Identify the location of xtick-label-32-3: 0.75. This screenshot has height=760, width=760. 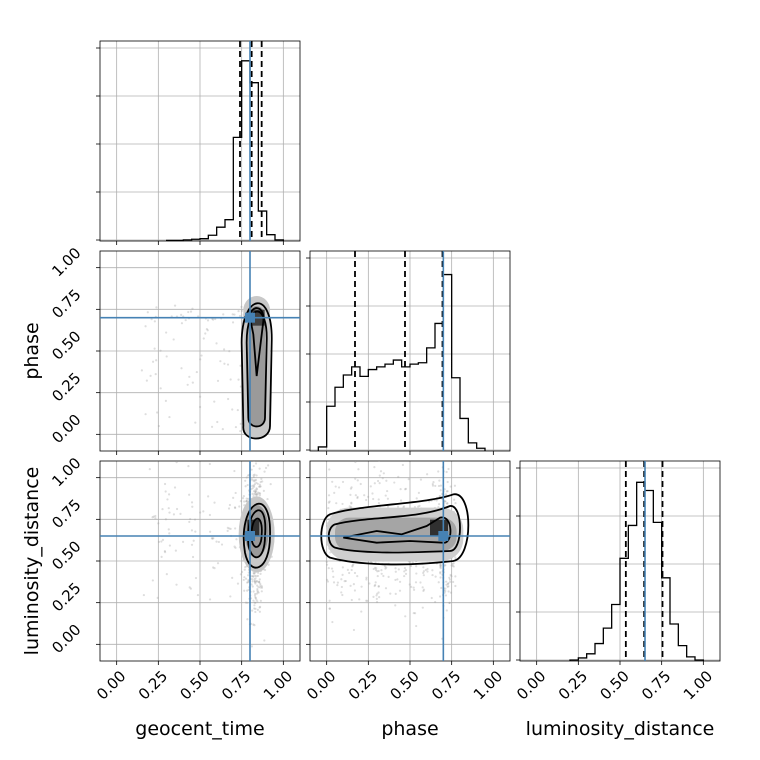
(446, 685).